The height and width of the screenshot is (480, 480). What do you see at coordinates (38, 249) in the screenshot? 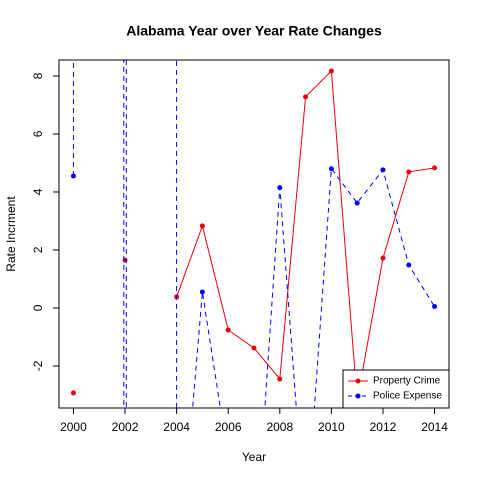
I see `y-tick-label: 2` at bounding box center [38, 249].